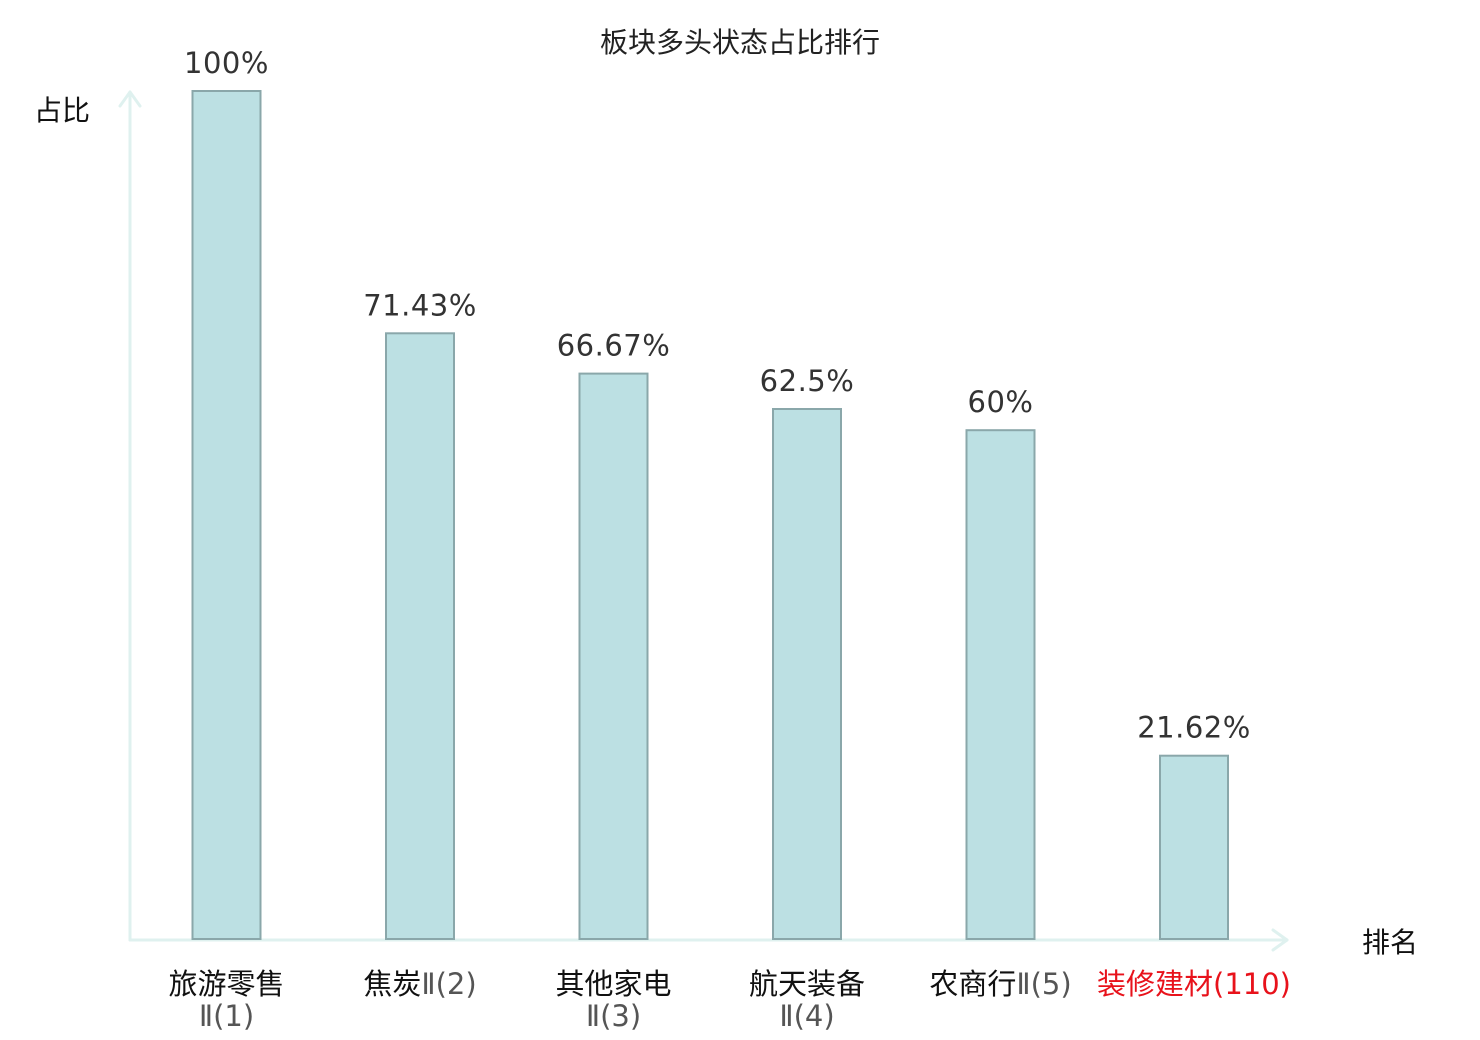 Image resolution: width=1480 pixels, height=1040 pixels. What do you see at coordinates (807, 381) in the screenshot?
I see `value-label-4: 62.5%` at bounding box center [807, 381].